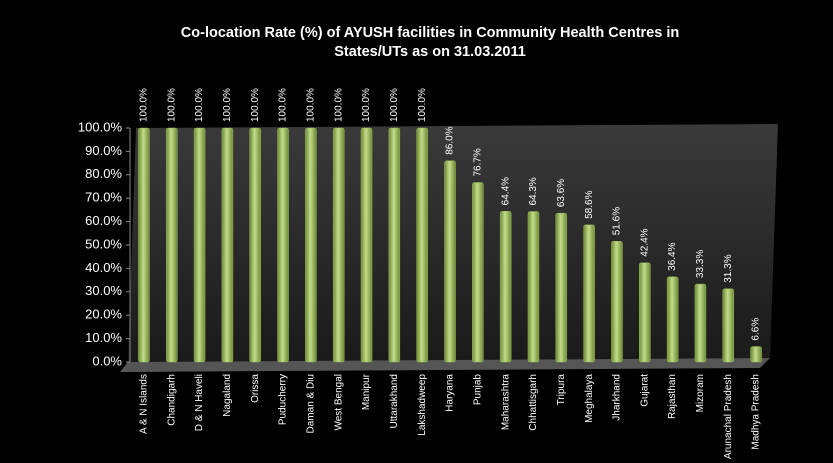 Image resolution: width=833 pixels, height=463 pixels. What do you see at coordinates (103, 220) in the screenshot?
I see `y-tick-label: 60.0%` at bounding box center [103, 220].